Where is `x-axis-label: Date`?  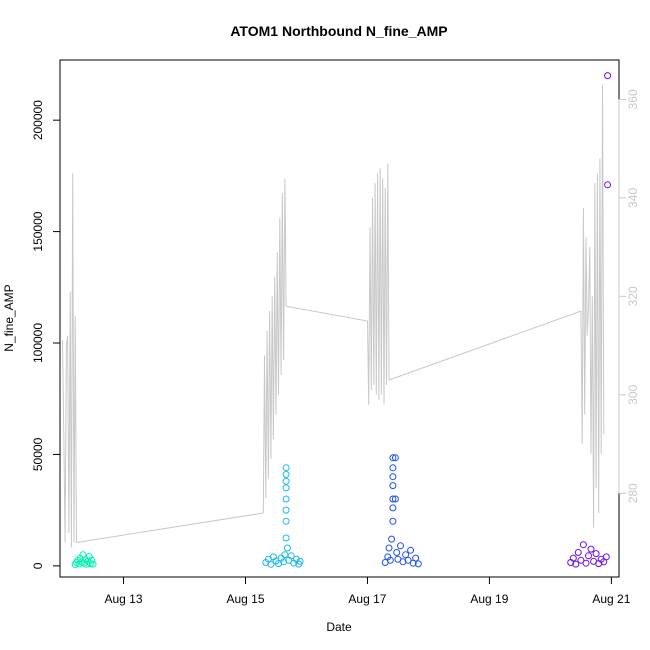
x-axis-label: Date is located at coordinates (339, 627).